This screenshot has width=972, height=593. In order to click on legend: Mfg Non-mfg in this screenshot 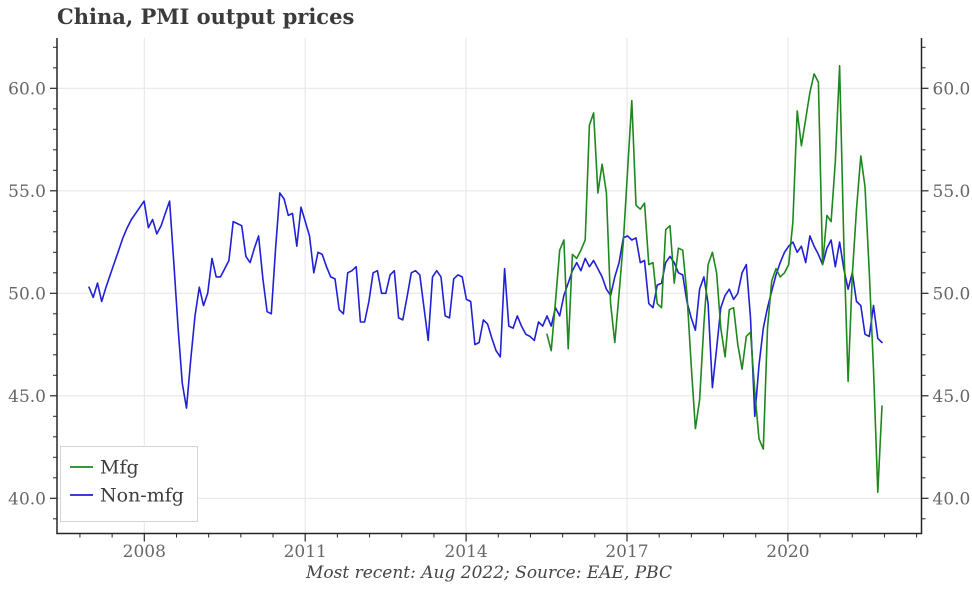, I will do `click(129, 484)`.